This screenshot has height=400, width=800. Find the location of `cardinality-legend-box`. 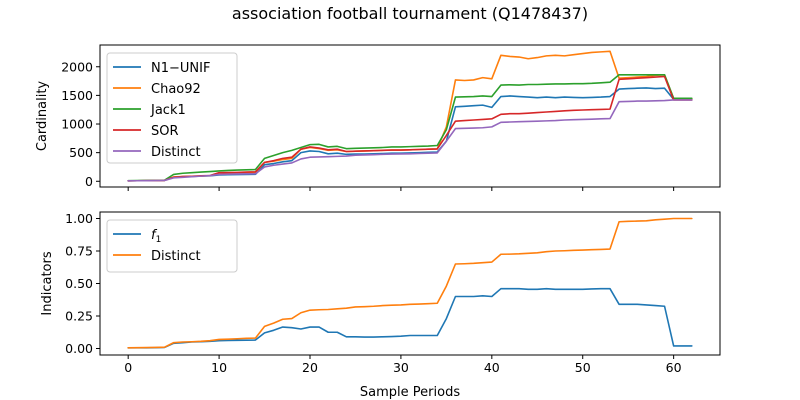

cardinality-legend-box is located at coordinates (172, 108).